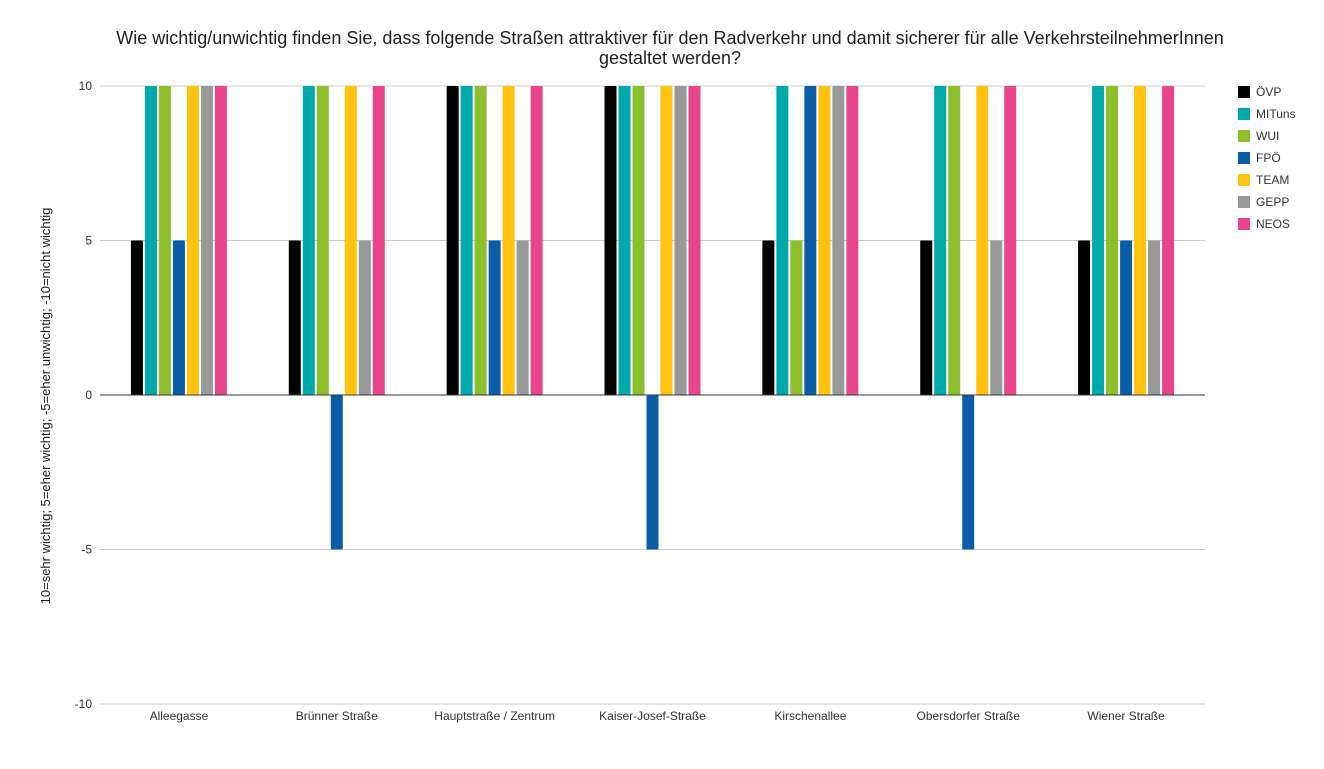 This screenshot has width=1324, height=769. Describe the element at coordinates (86, 550) in the screenshot. I see `y-tick-label: -5` at that location.